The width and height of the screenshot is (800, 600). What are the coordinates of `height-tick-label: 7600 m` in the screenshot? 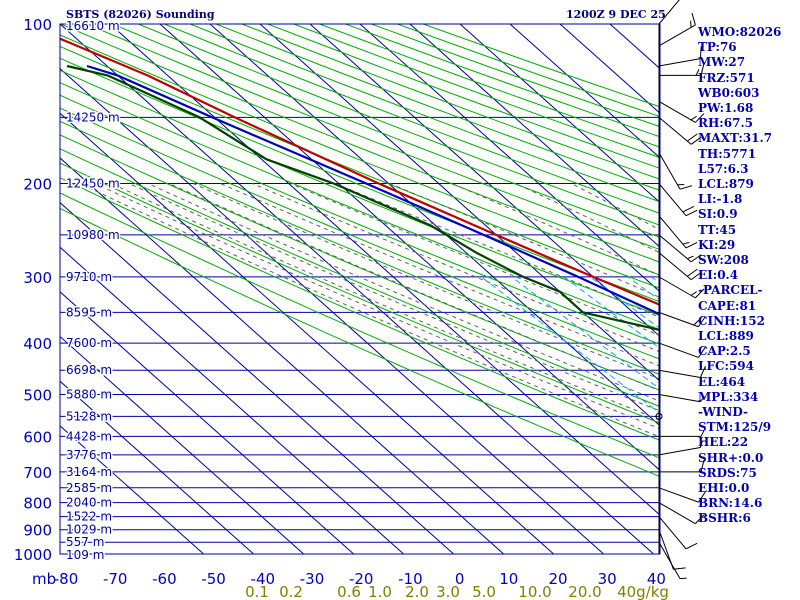 It's located at (89, 343).